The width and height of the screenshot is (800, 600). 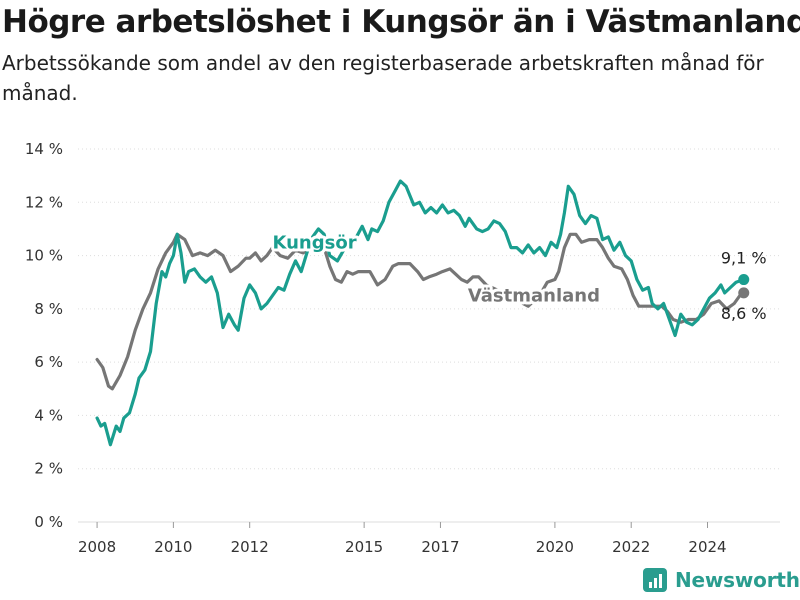 I want to click on y-tick-label: 14 %, so click(x=44, y=149).